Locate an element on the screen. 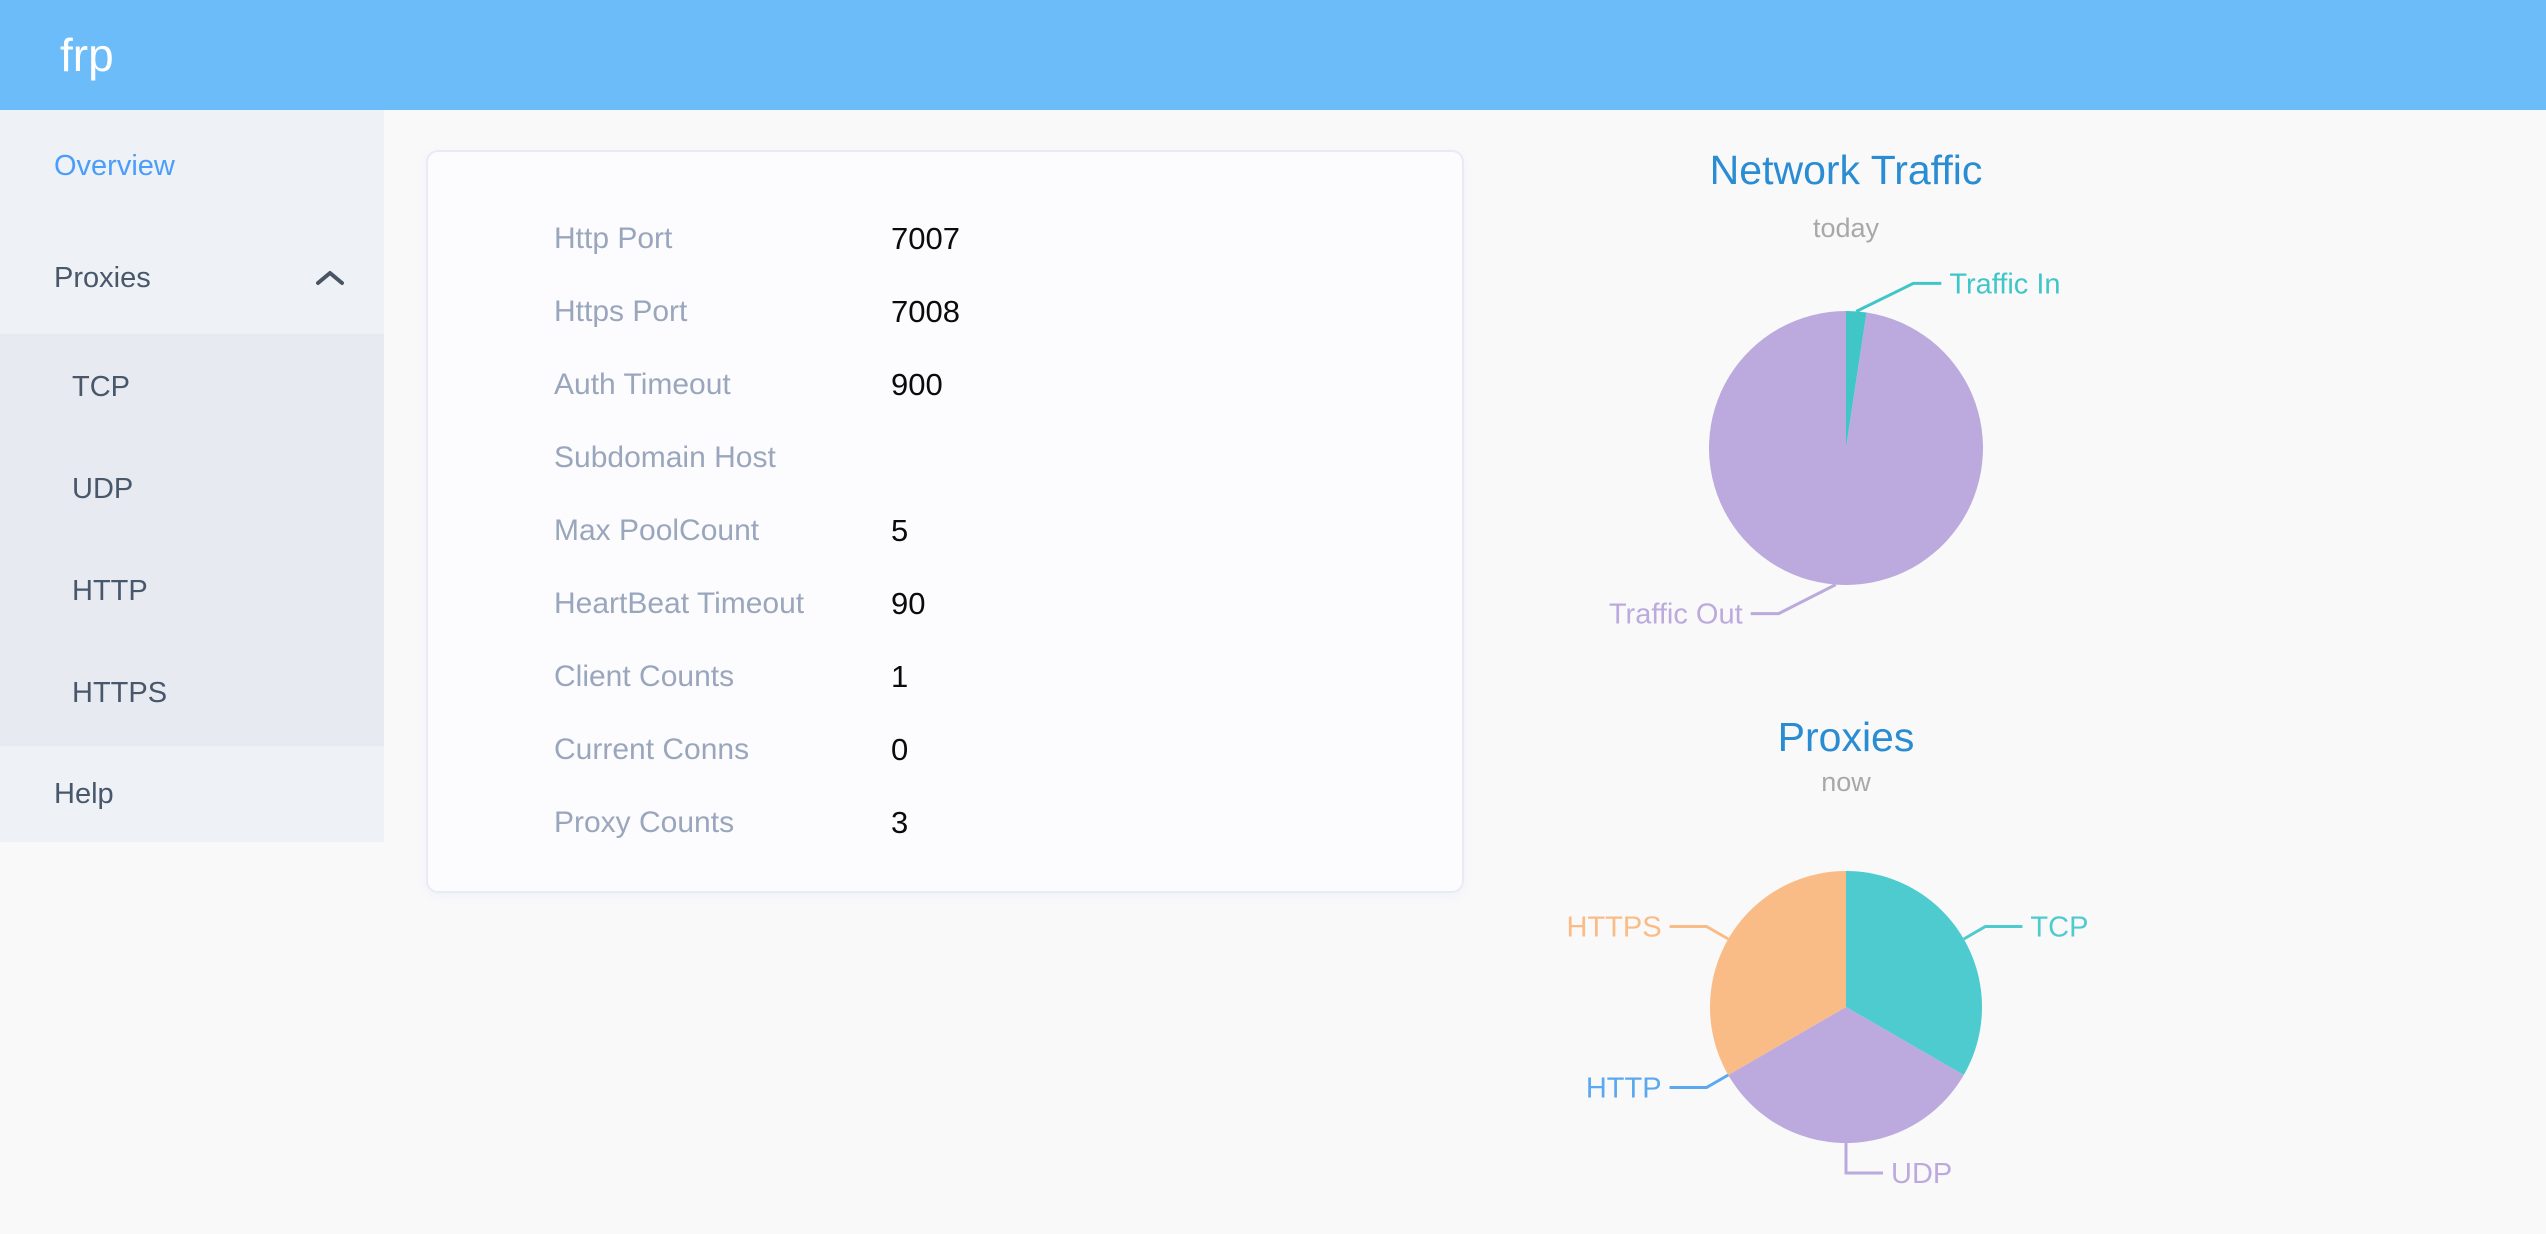 The height and width of the screenshot is (1234, 2546). proxies-title: Proxies is located at coordinates (1846, 737).